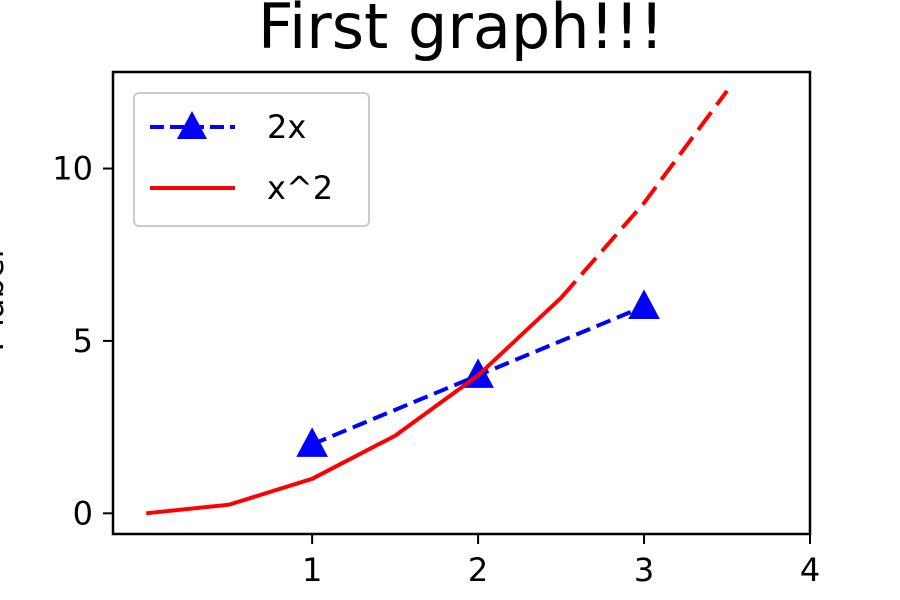 This screenshot has height=600, width=900. Describe the element at coordinates (312, 570) in the screenshot. I see `x-tick-label: 1` at that location.